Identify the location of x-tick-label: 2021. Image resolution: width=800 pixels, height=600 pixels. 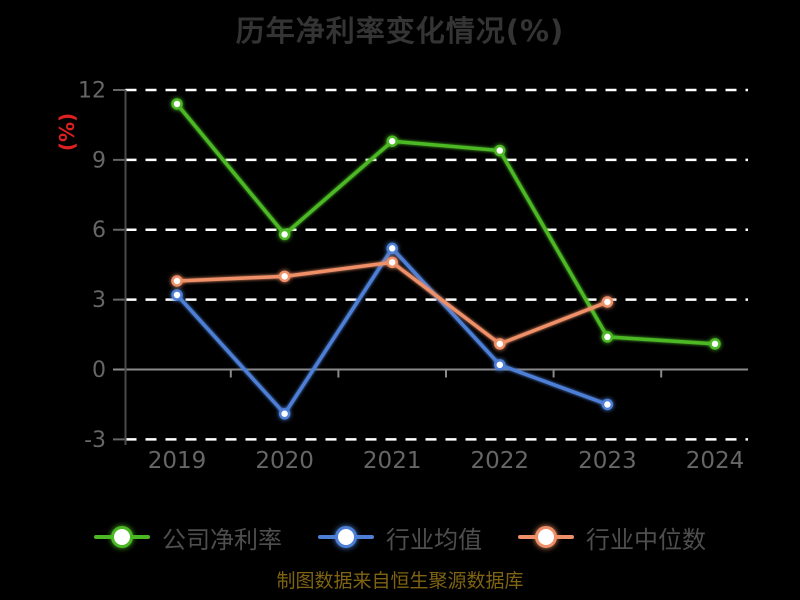
(392, 461).